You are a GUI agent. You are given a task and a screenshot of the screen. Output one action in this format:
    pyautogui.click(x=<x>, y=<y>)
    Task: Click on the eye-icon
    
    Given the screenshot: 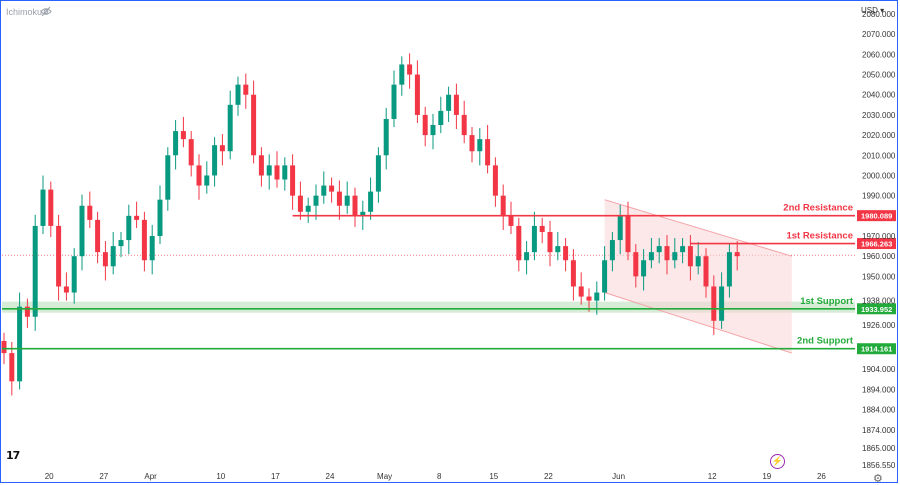 What is the action you would take?
    pyautogui.click(x=46, y=11)
    